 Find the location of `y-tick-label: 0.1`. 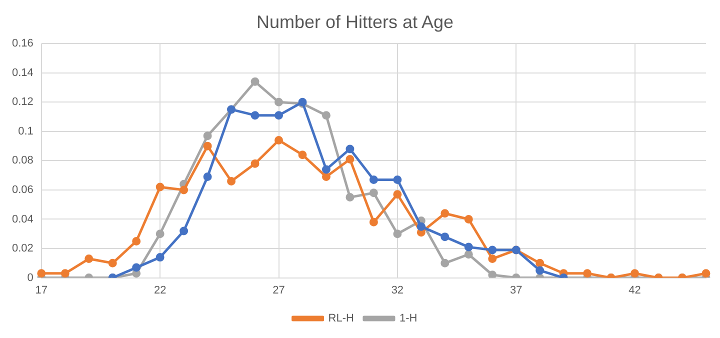

y-tick-label: 0.1 is located at coordinates (26, 131).